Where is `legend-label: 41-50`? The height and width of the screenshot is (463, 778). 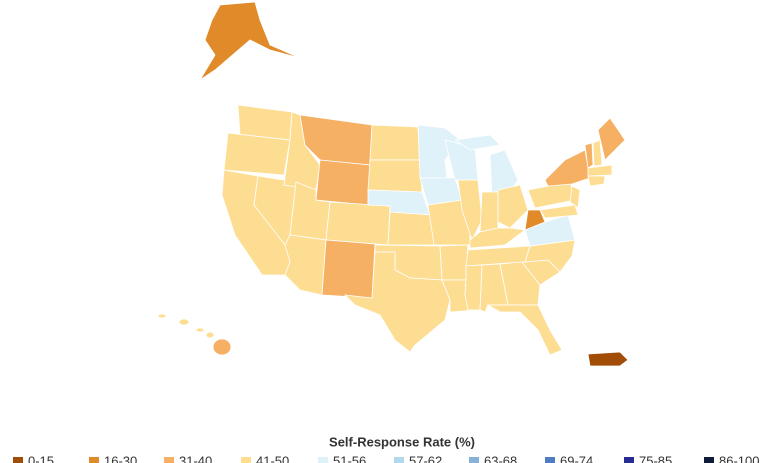 legend-label: 41-50 is located at coordinates (272, 458).